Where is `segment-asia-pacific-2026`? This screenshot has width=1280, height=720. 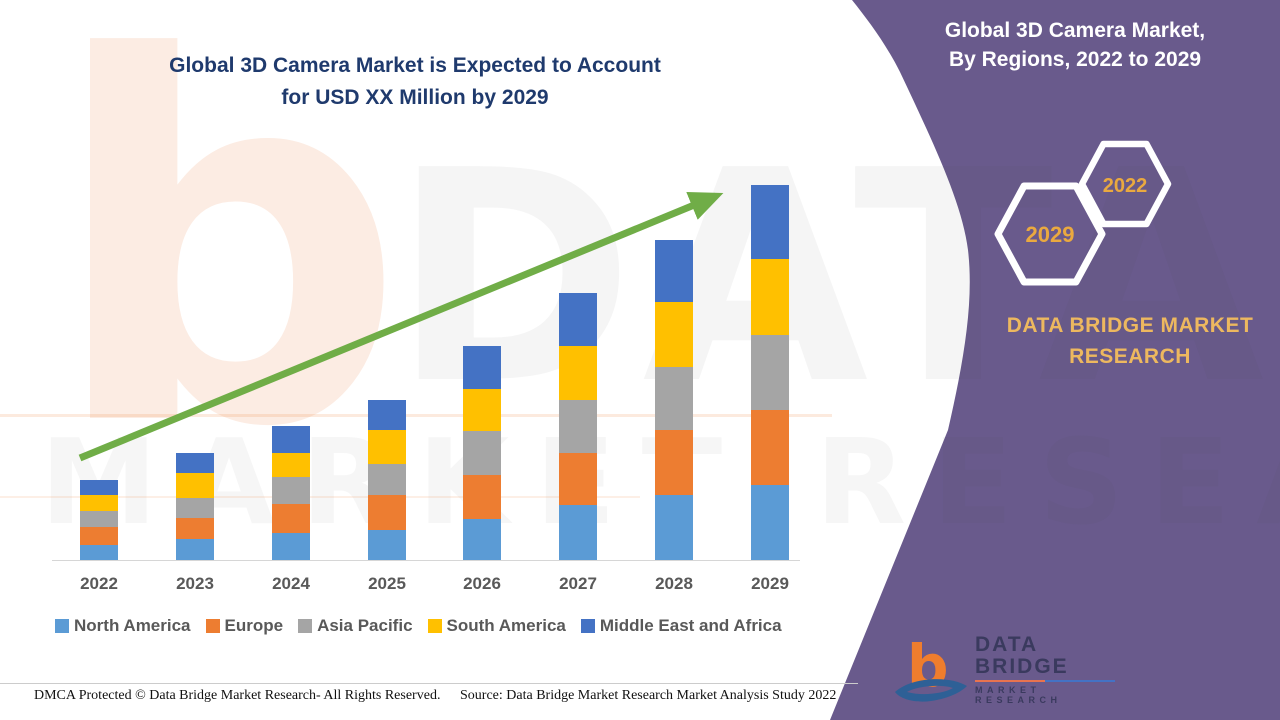 segment-asia-pacific-2026 is located at coordinates (482, 453).